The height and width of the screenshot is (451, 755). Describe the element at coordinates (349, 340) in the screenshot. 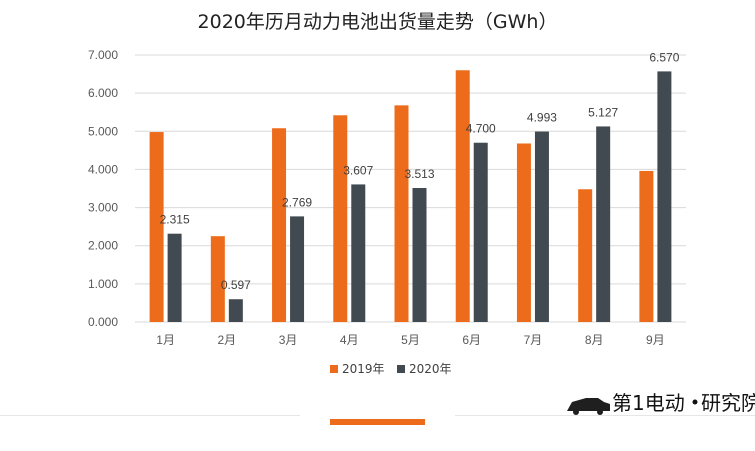

I see `x-tick-label: 4月` at that location.